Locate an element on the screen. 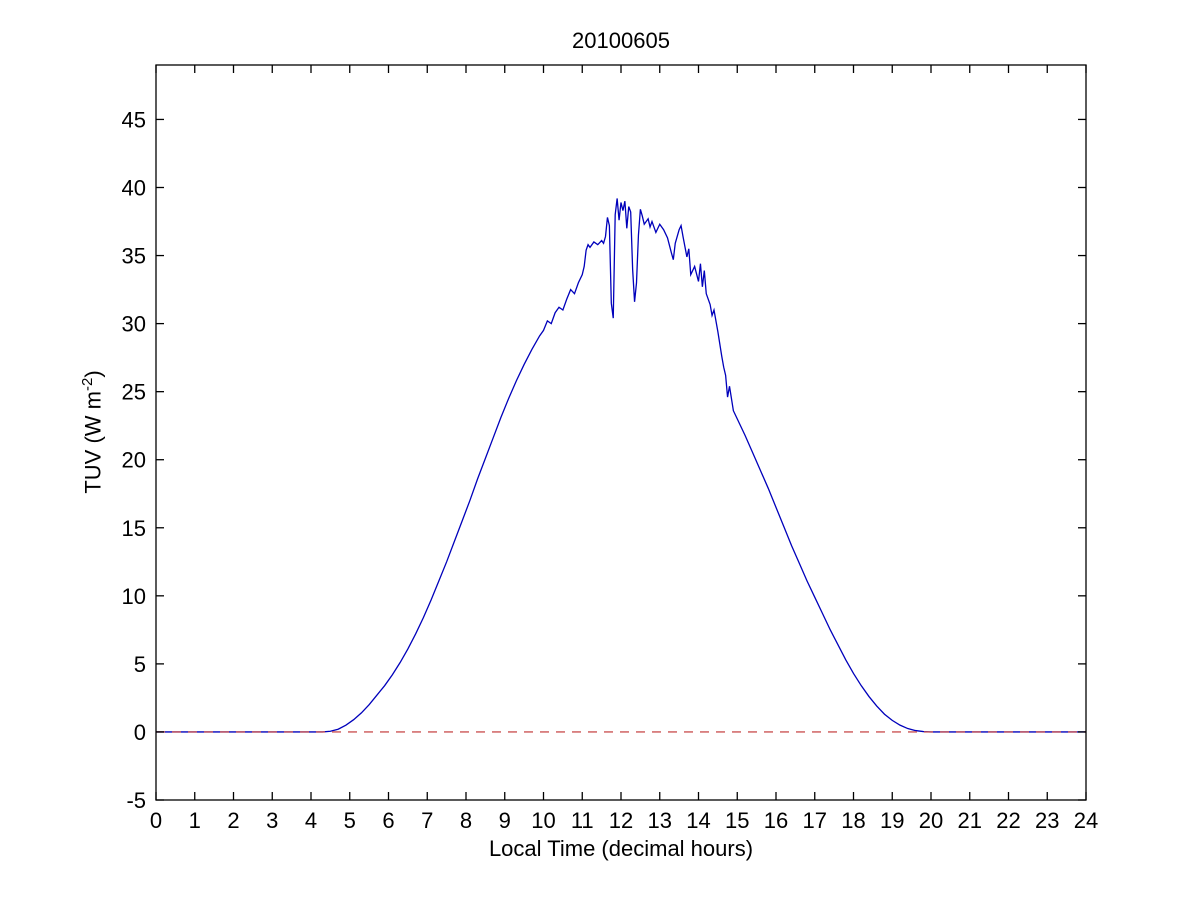  x-tick-label: 19 is located at coordinates (892, 820).